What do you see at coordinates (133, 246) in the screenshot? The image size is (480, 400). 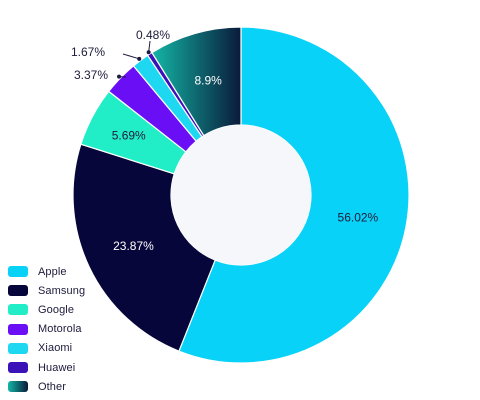 I see `slice-label-samsung: 23.87%` at bounding box center [133, 246].